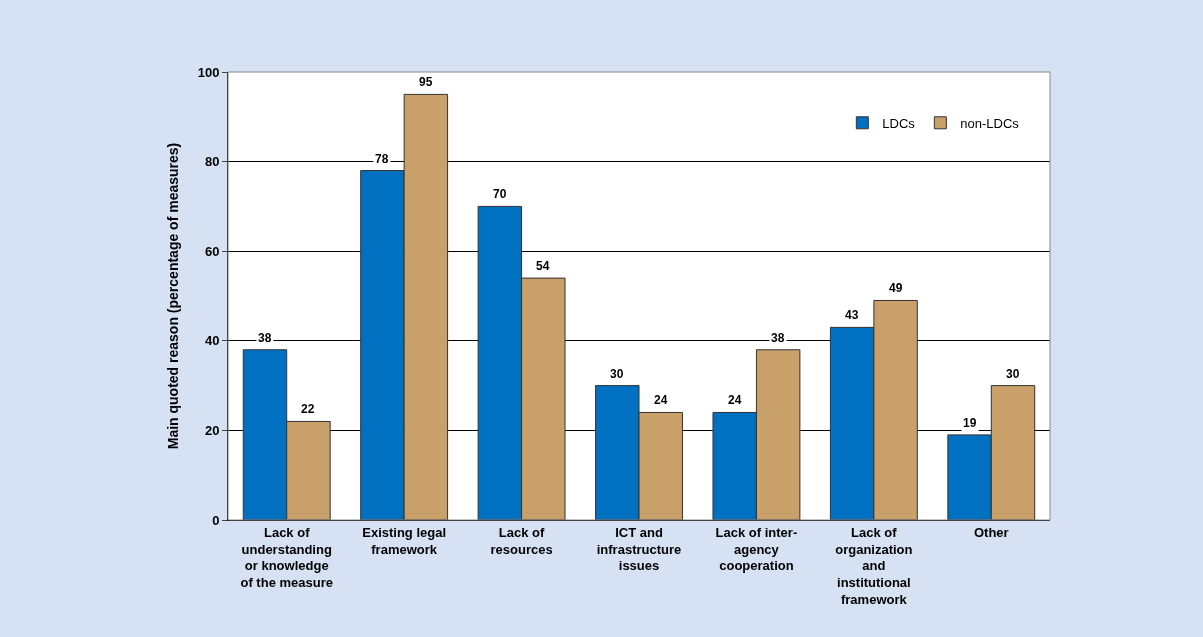 The width and height of the screenshot is (1203, 637). What do you see at coordinates (896, 288) in the screenshot?
I see `data-label: 49` at bounding box center [896, 288].